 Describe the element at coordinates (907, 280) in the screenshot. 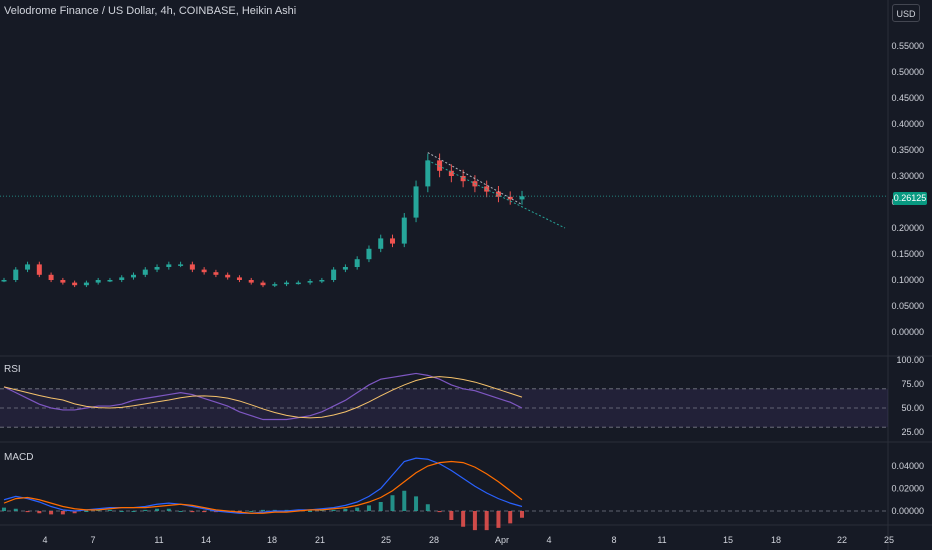

I see `price-tick-label: 0.10000` at that location.